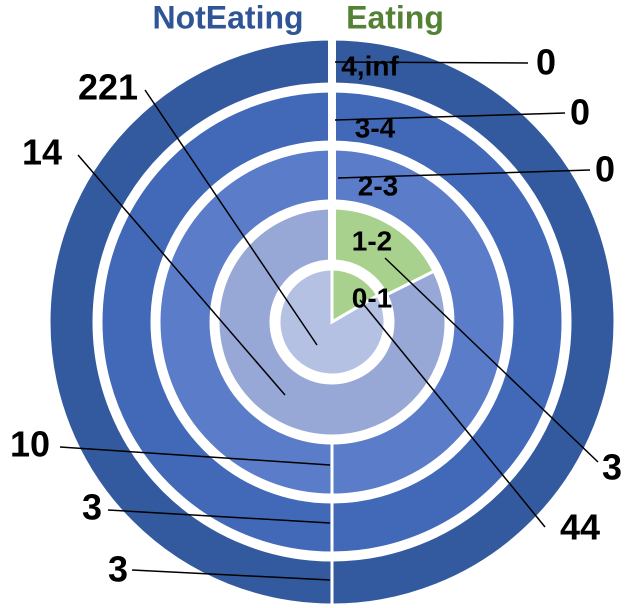 Image resolution: width=637 pixels, height=608 pixels. I want to click on legend-label: Eating, so click(395, 17).